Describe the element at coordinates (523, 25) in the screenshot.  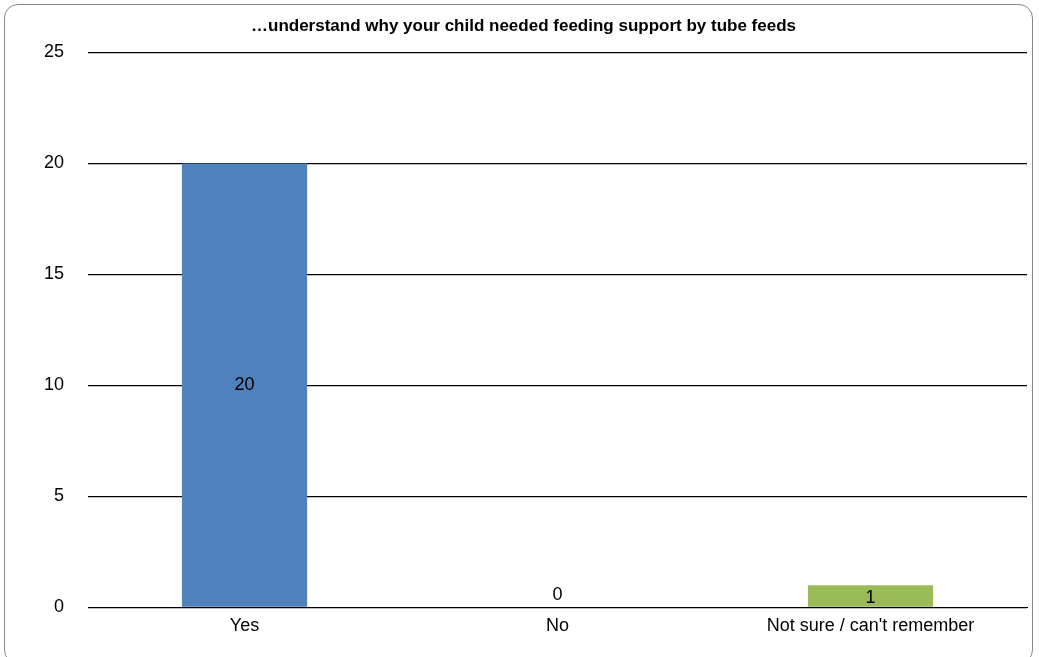
I see `chart-title: …understand why your child needed feeding support by tube feeds` at that location.